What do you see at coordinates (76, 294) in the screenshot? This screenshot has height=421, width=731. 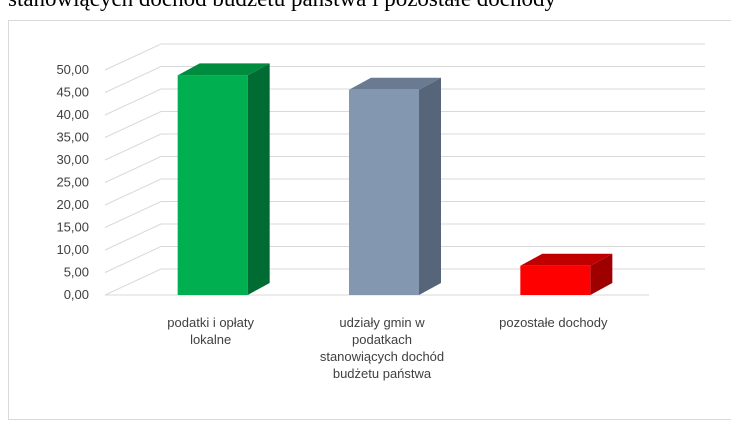 I see `y-tick-label: 0,00` at bounding box center [76, 294].